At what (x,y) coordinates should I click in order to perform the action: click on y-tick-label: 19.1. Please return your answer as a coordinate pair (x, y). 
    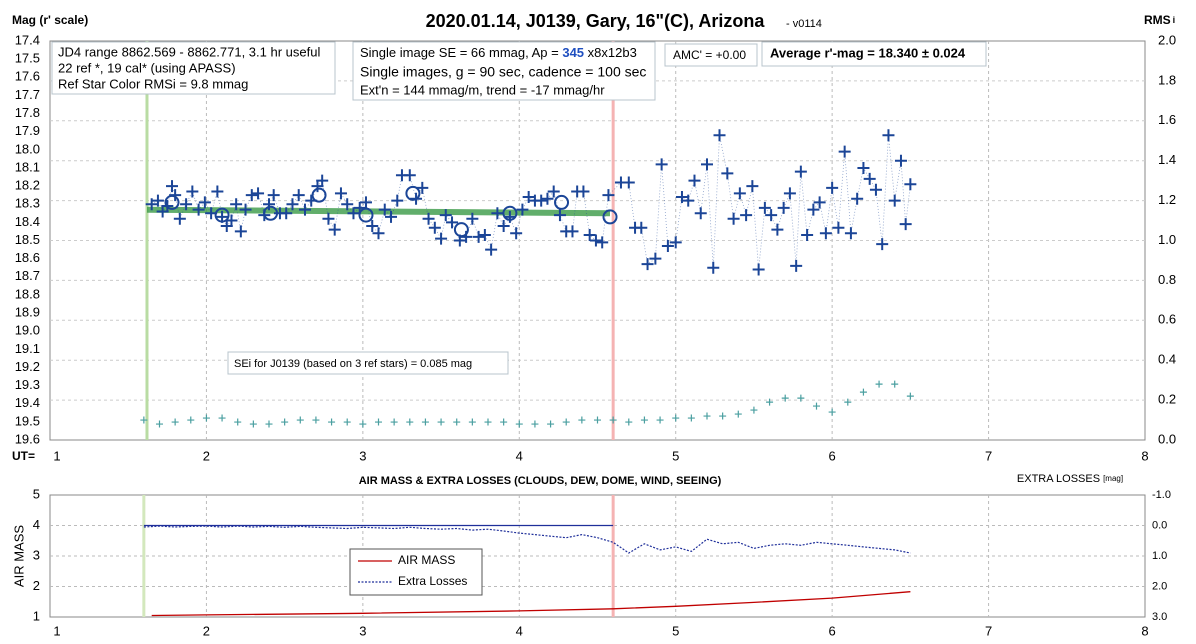
    Looking at the image, I should click on (27, 348).